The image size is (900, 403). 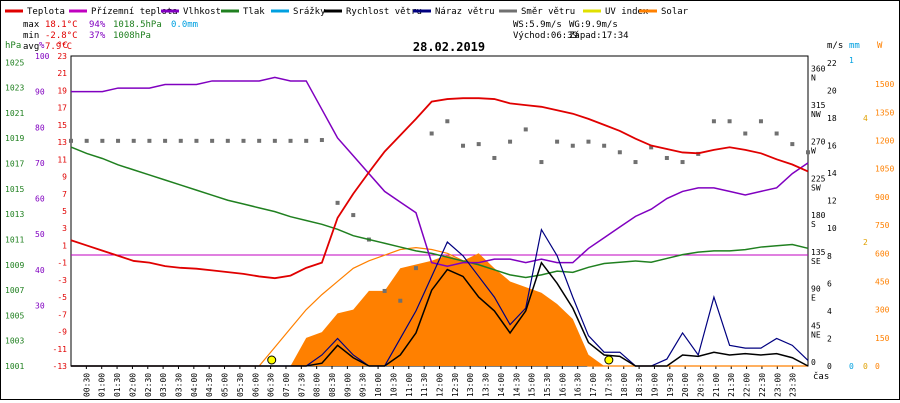 What do you see at coordinates (60, 366) in the screenshot?
I see `temp-tick: -13` at bounding box center [60, 366].